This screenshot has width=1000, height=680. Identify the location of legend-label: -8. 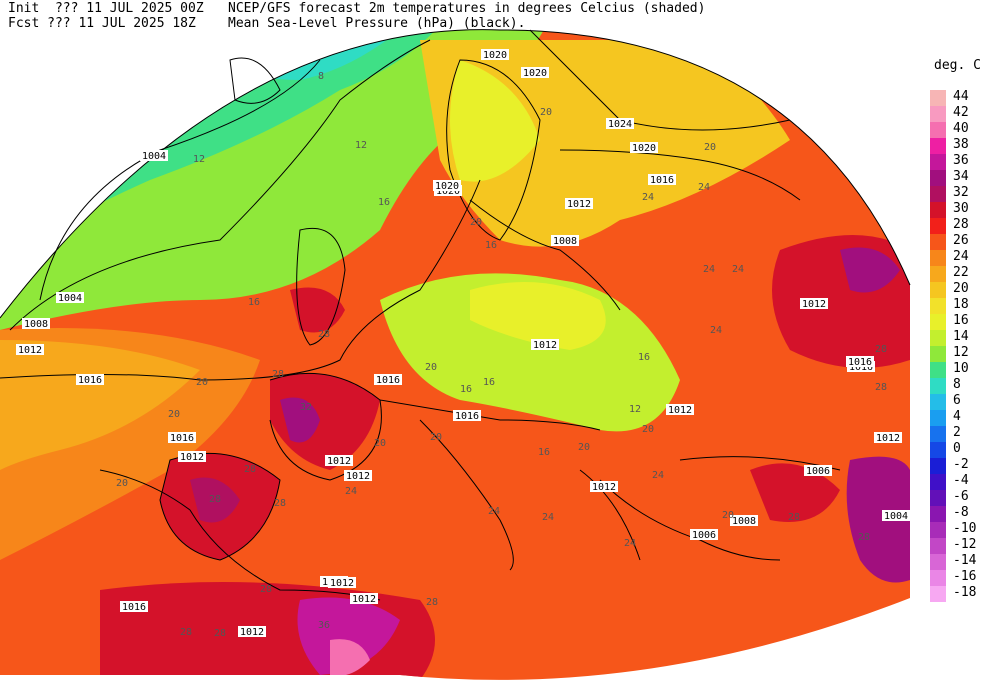
(961, 512).